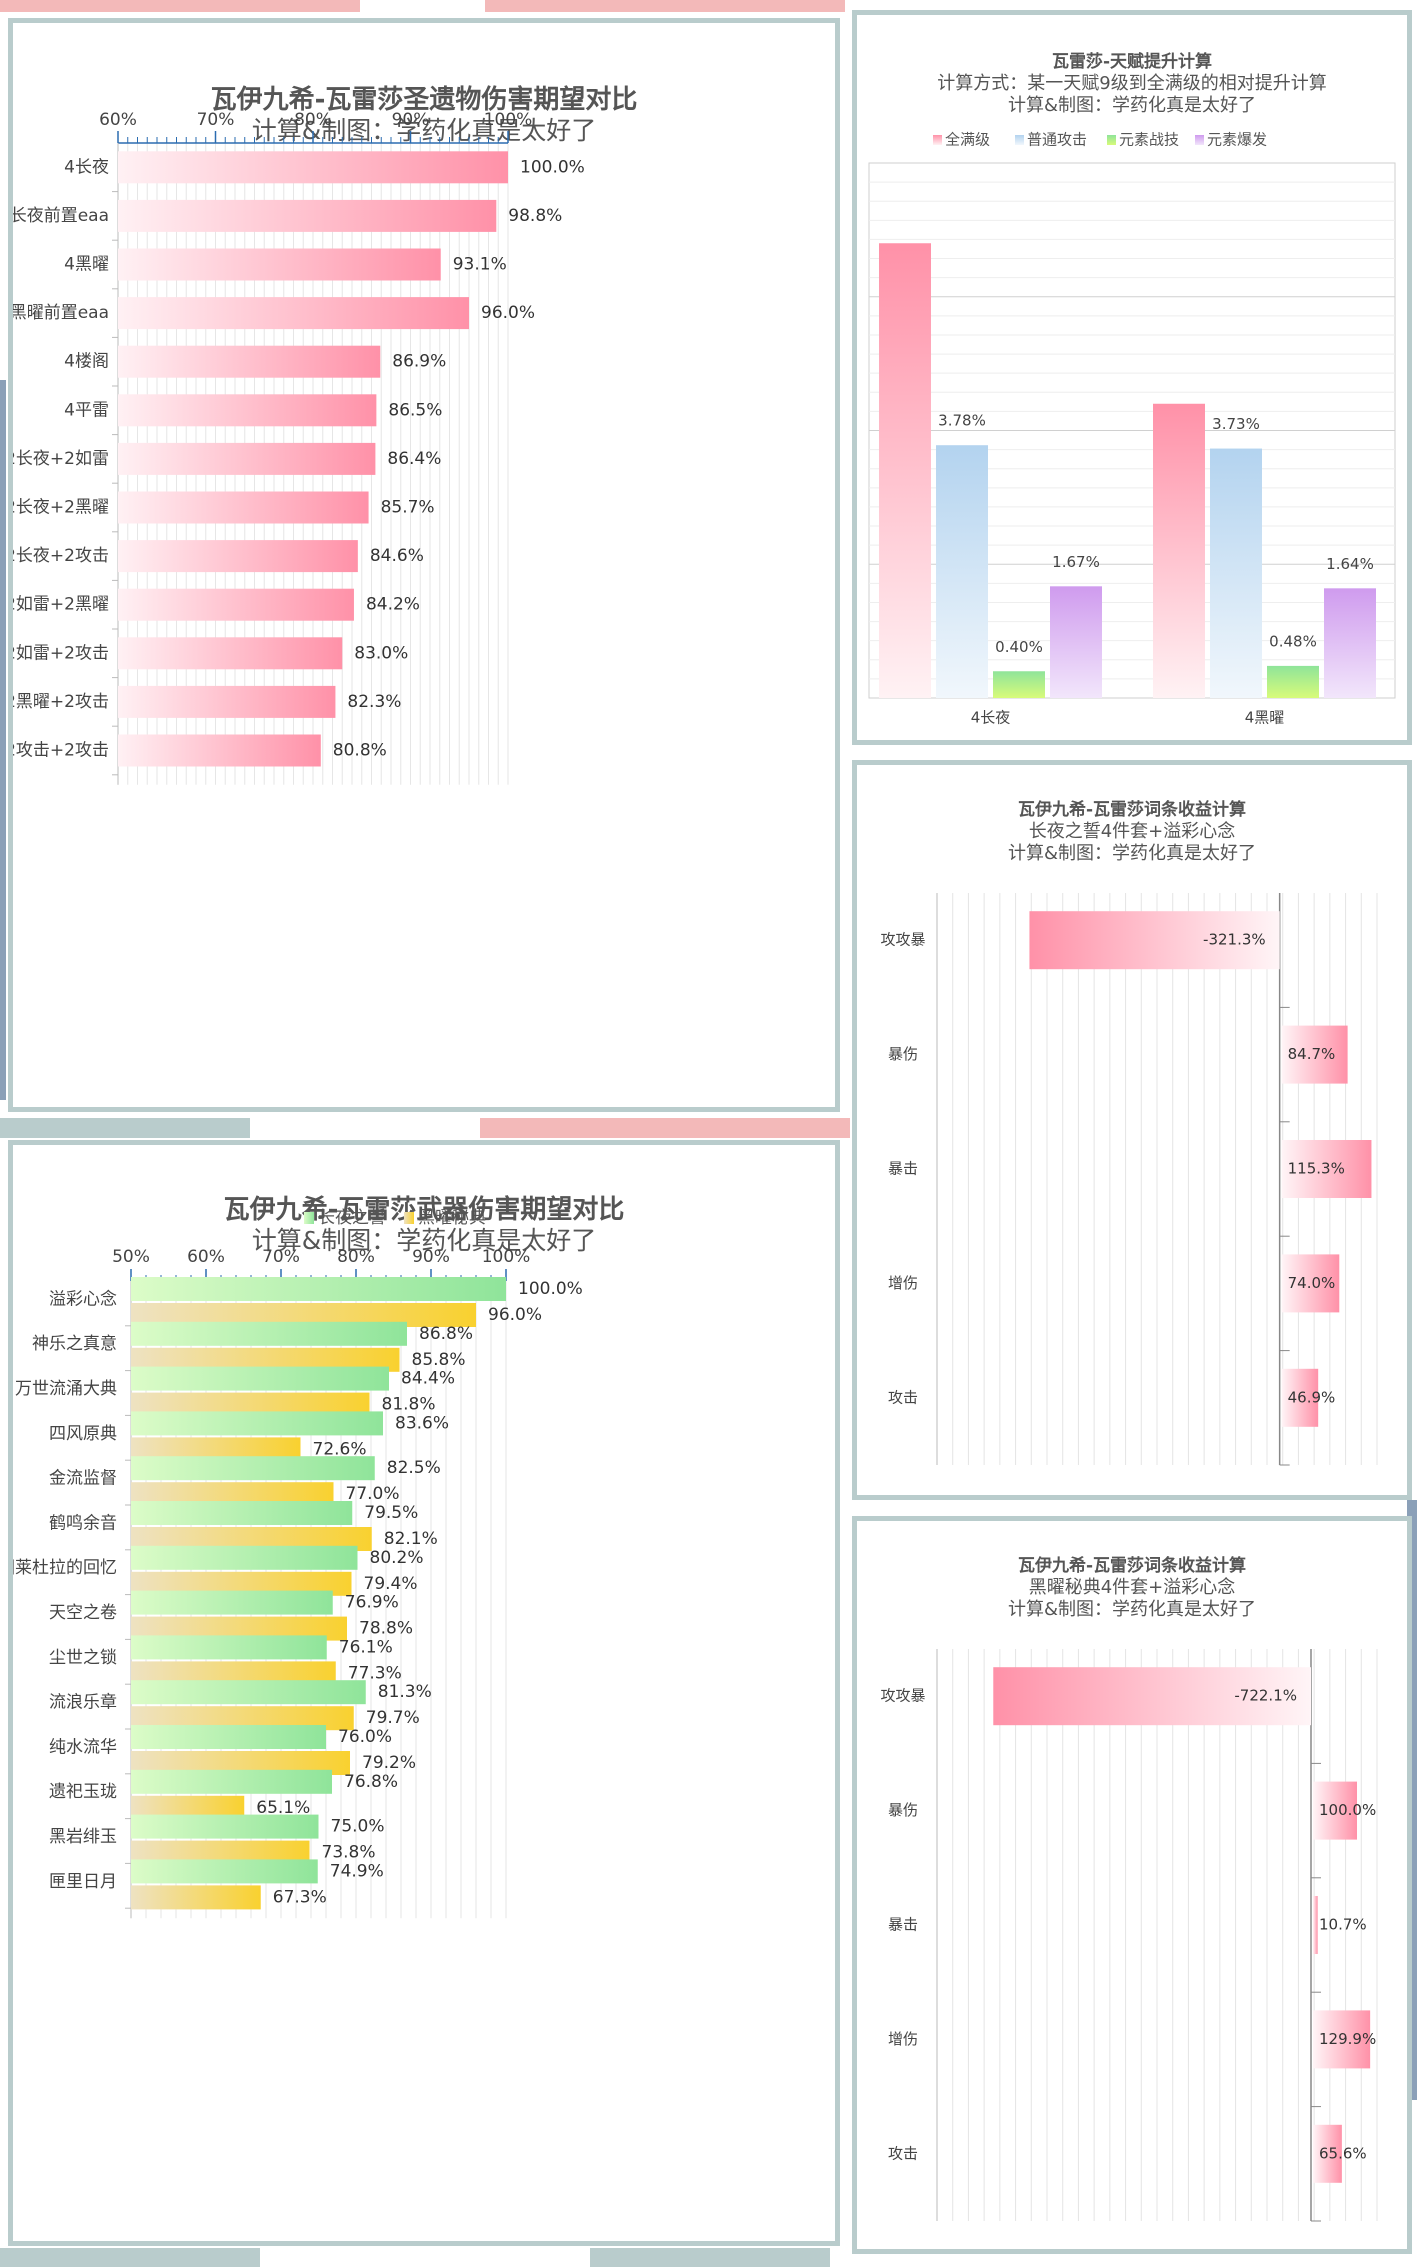 This screenshot has height=2267, width=1417. Describe the element at coordinates (372, 1603) in the screenshot. I see `data-label: 76.9%` at that location.